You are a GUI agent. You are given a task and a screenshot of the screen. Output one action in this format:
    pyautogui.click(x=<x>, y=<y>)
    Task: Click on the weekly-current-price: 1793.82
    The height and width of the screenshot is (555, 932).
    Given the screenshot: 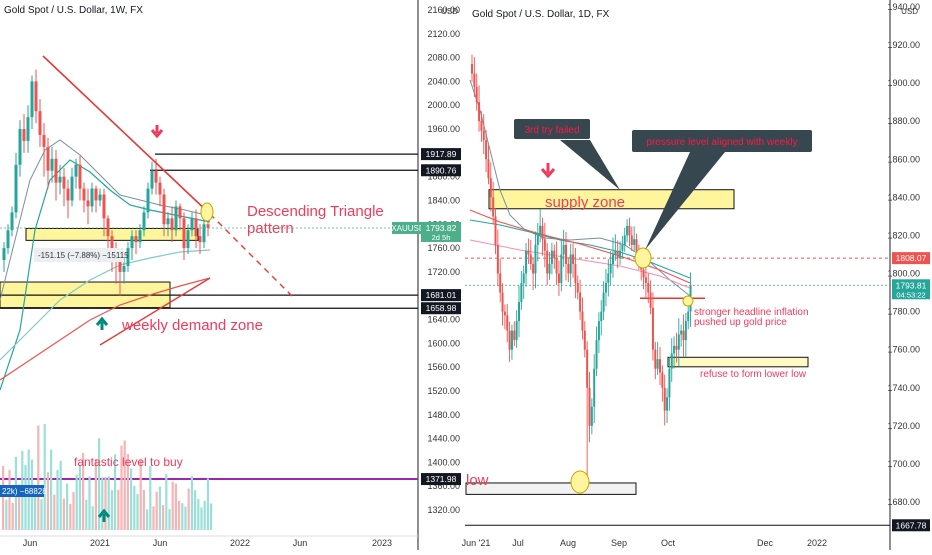 What is the action you would take?
    pyautogui.click(x=441, y=228)
    